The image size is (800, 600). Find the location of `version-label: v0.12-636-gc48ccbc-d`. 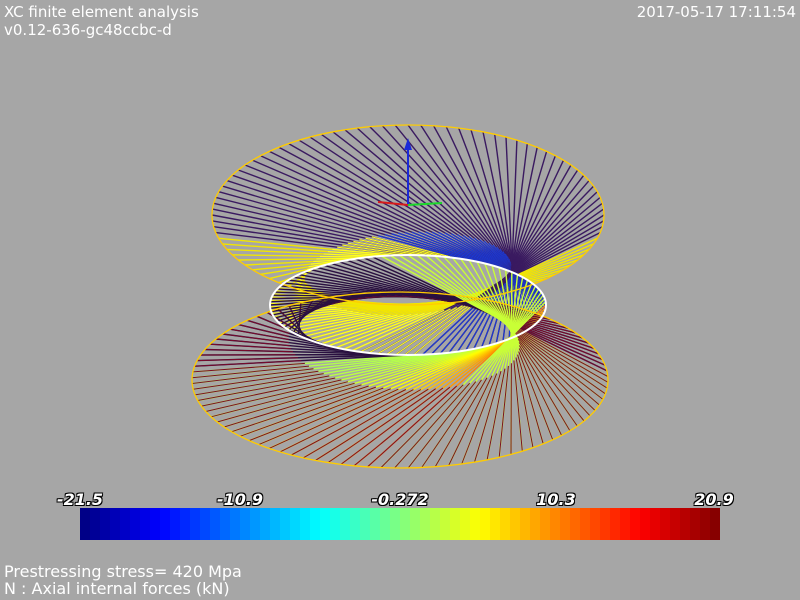

version-label: v0.12-636-gc48ccbc-d is located at coordinates (88, 30).